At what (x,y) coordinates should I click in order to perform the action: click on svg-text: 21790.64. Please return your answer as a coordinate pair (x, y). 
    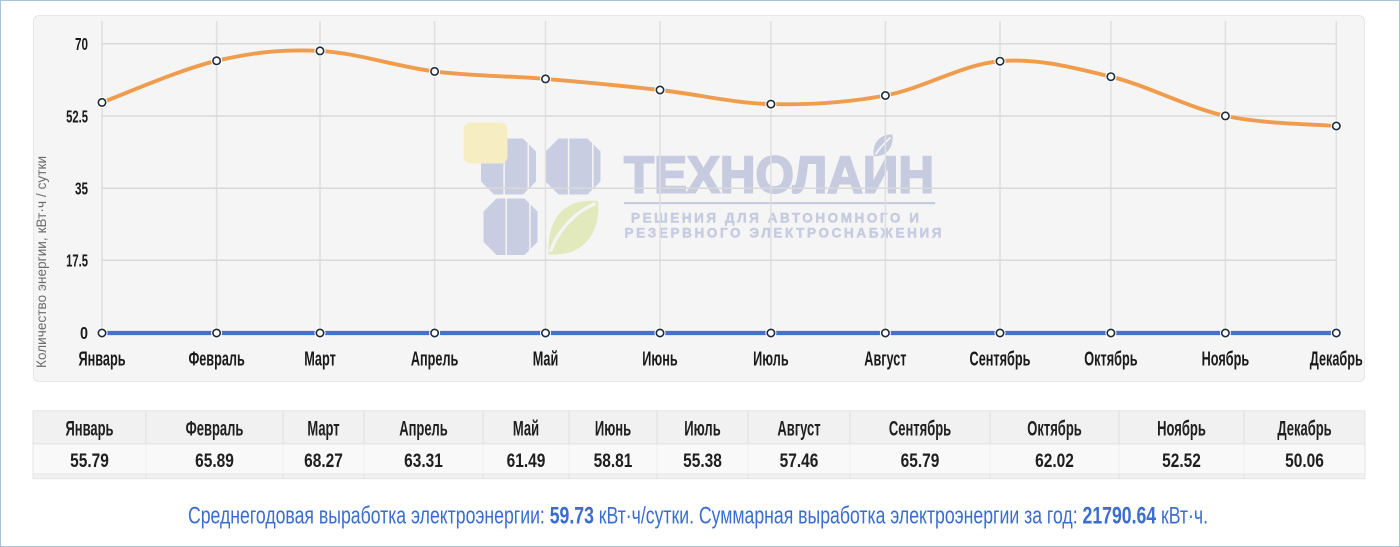
    Looking at the image, I should click on (1120, 516).